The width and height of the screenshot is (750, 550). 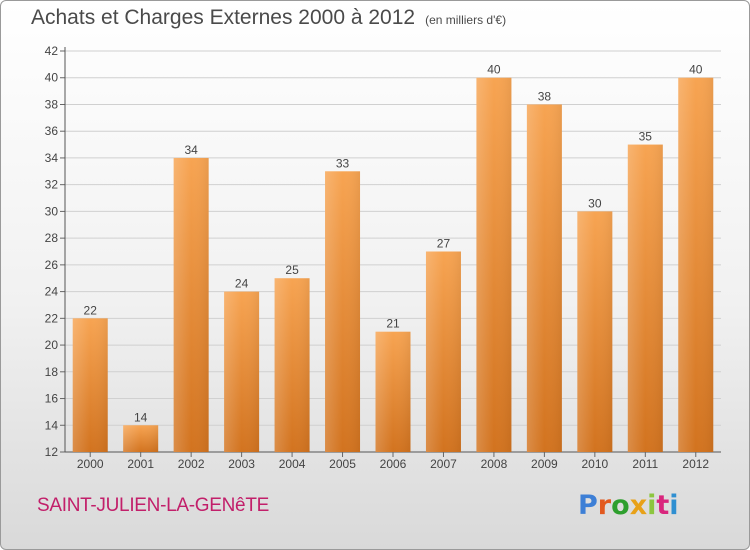 I want to click on y-tick-label: 30, so click(x=52, y=211).